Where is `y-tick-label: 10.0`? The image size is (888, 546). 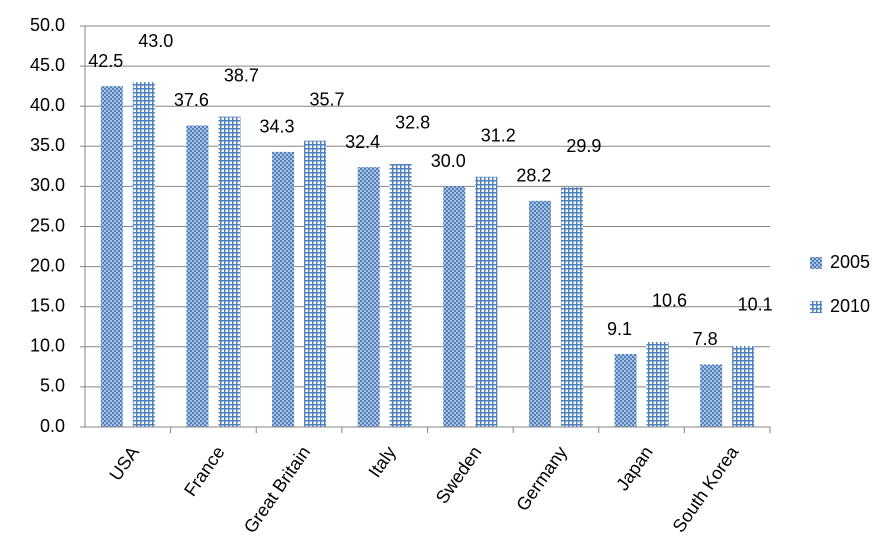
y-tick-label: 10.0 is located at coordinates (47, 346).